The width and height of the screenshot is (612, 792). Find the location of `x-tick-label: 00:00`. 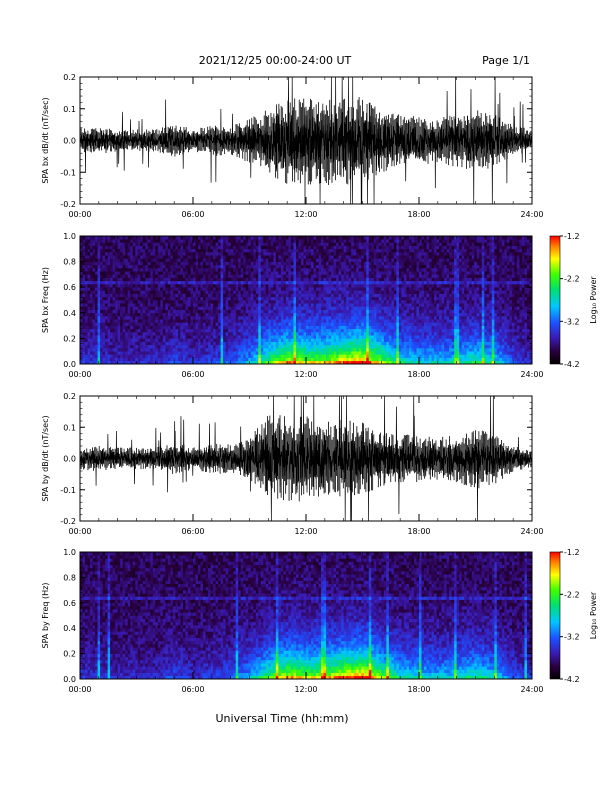

x-tick-label: 00:00 is located at coordinates (79, 214).